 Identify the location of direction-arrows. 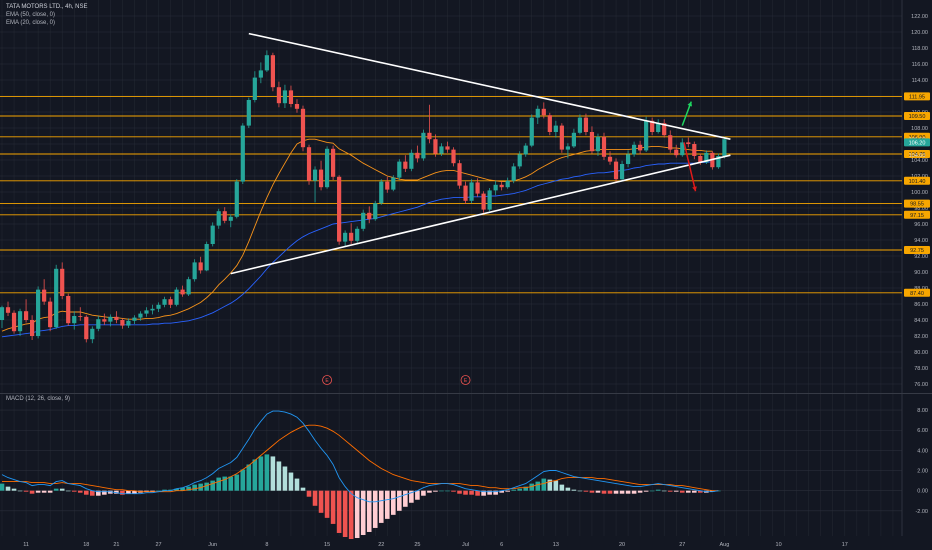
(689, 146).